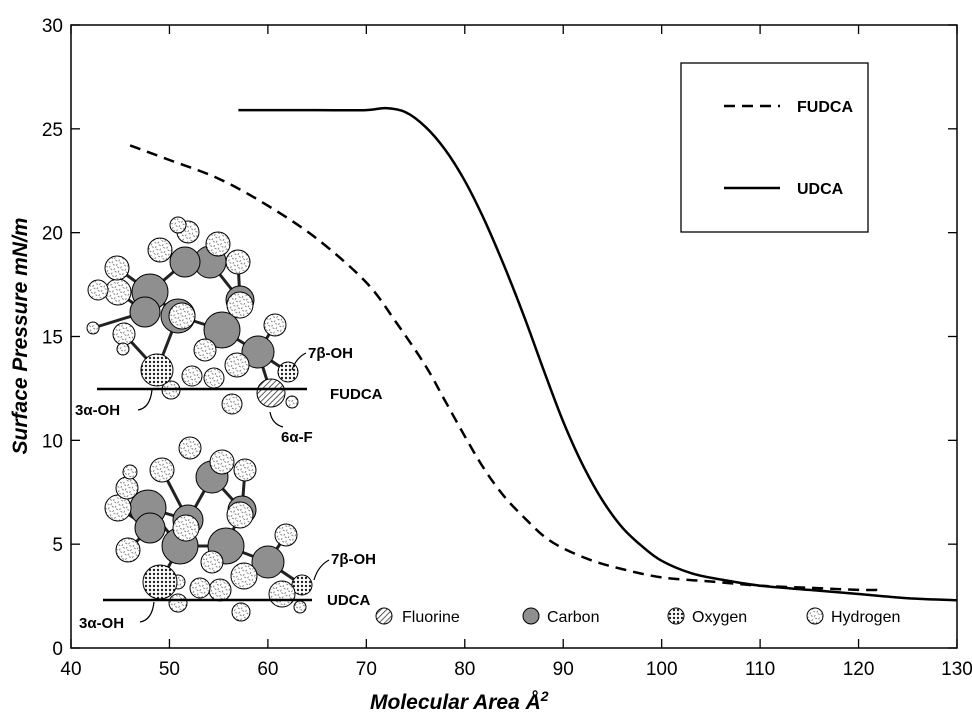  What do you see at coordinates (464, 669) in the screenshot?
I see `x-tick-label-80: 80` at bounding box center [464, 669].